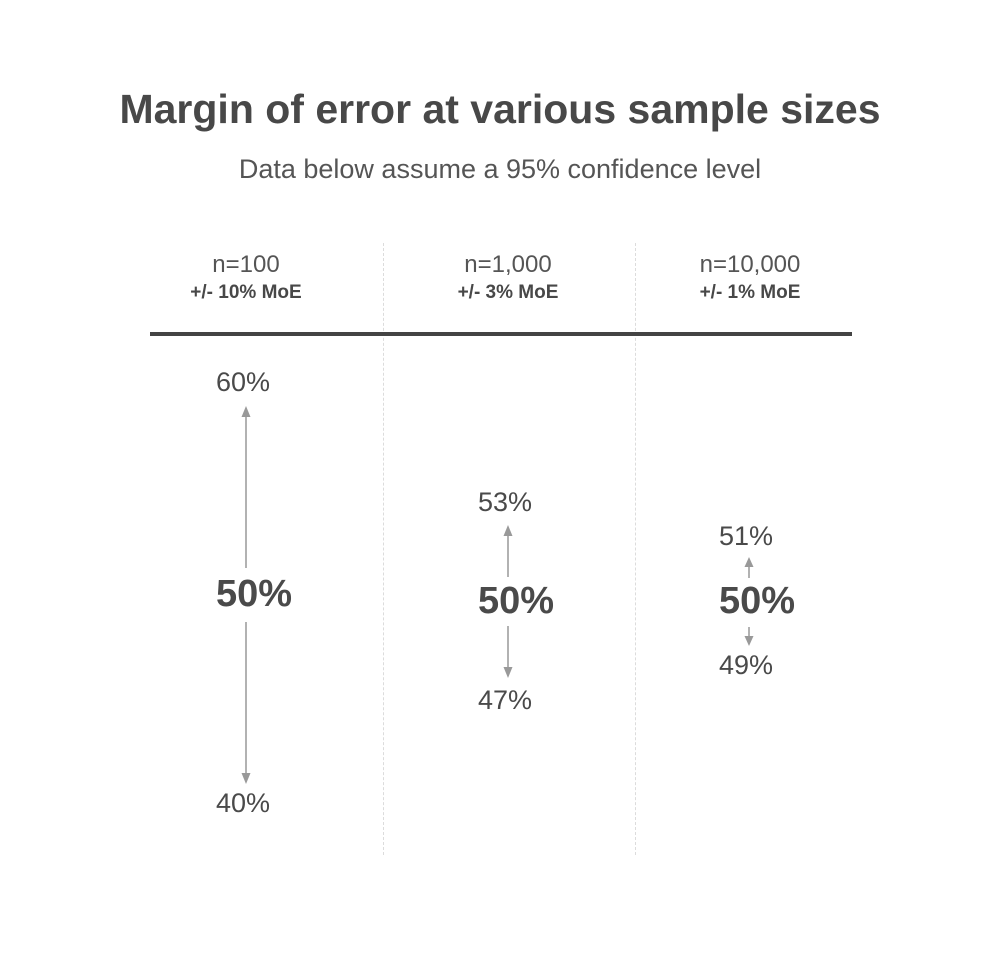  What do you see at coordinates (505, 502) in the screenshot?
I see `upper-bound-value: 53%` at bounding box center [505, 502].